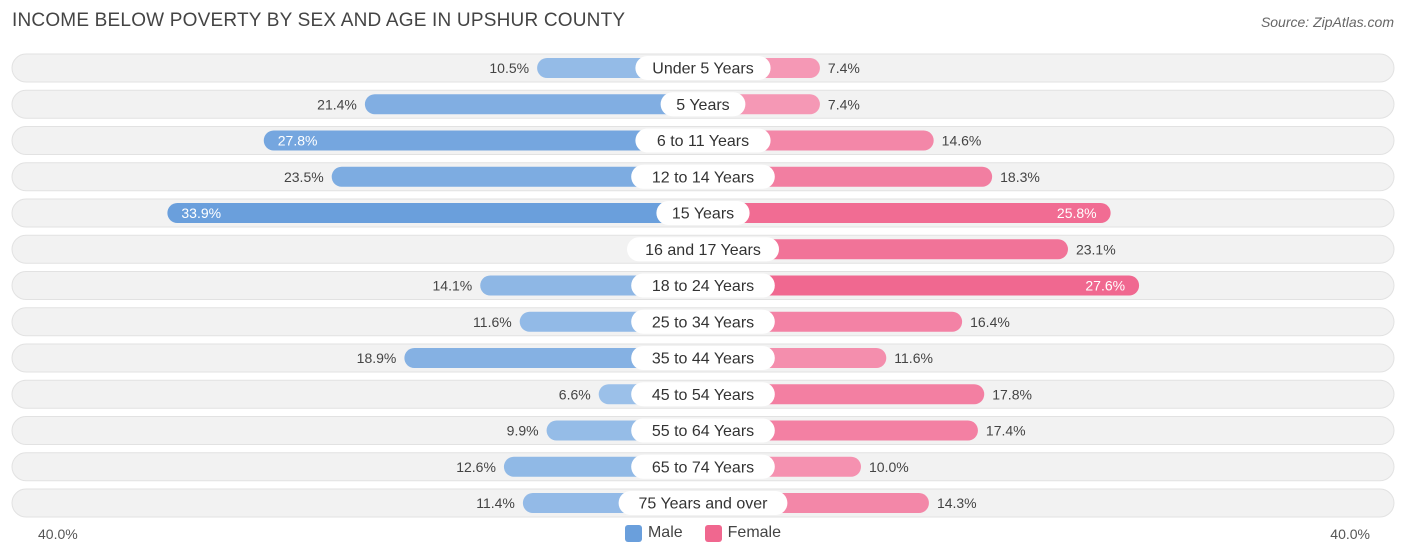 This screenshot has height=559, width=1406. What do you see at coordinates (913, 358) in the screenshot?
I see `female-value-label: 11.6%` at bounding box center [913, 358].